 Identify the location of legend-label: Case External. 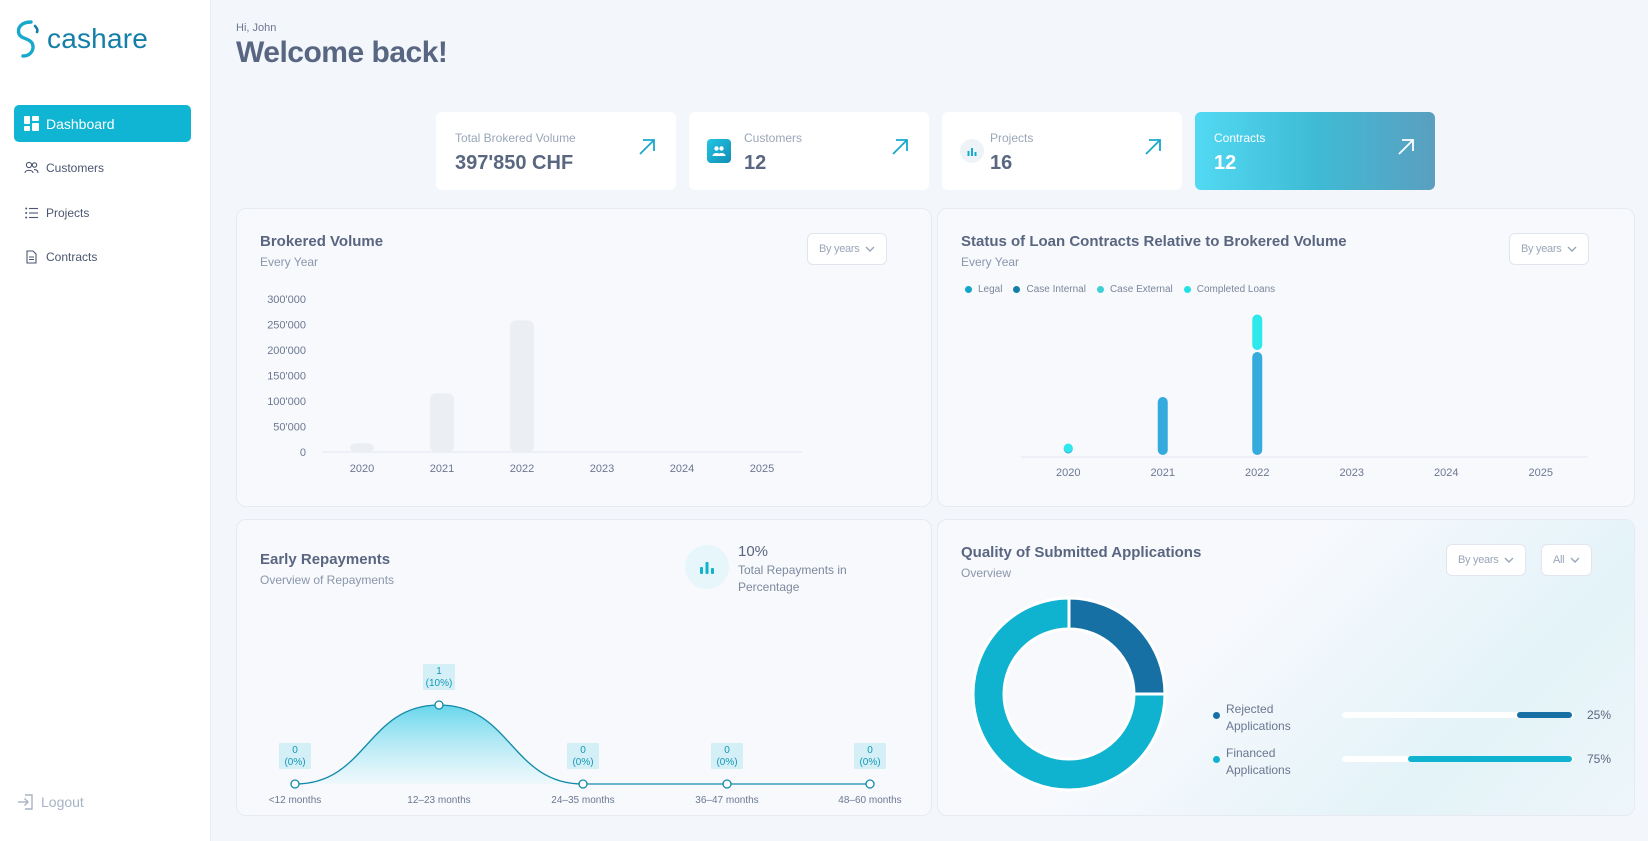
(1141, 289).